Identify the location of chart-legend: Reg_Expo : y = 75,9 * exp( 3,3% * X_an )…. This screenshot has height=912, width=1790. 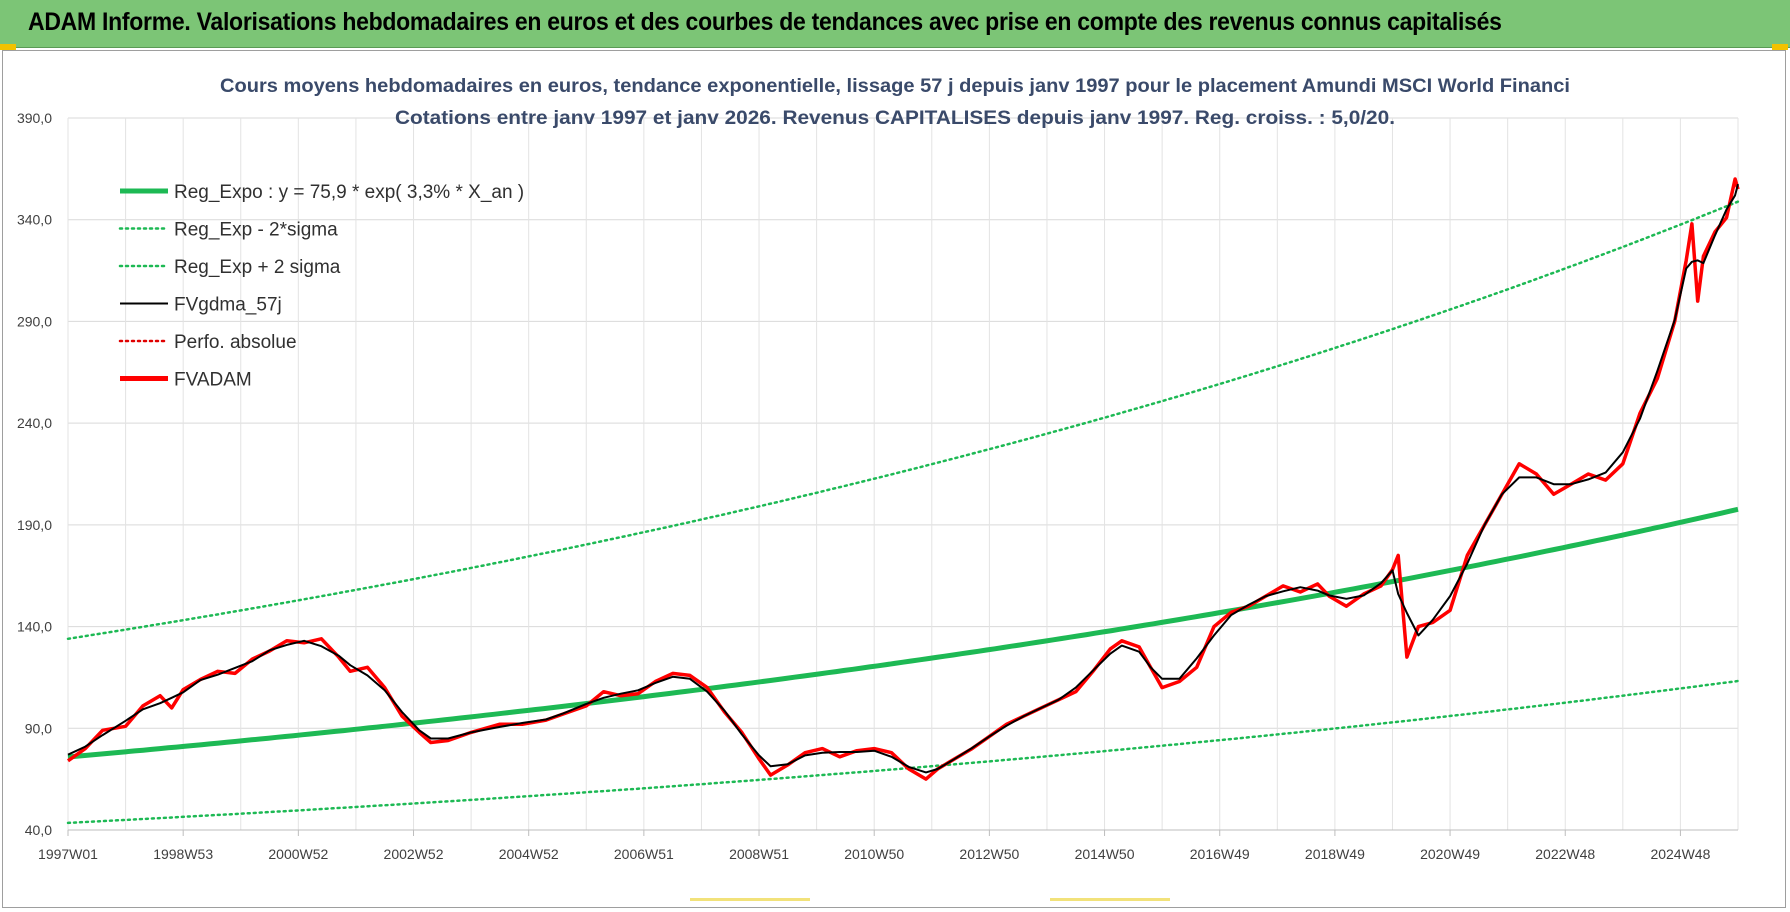
(321, 286).